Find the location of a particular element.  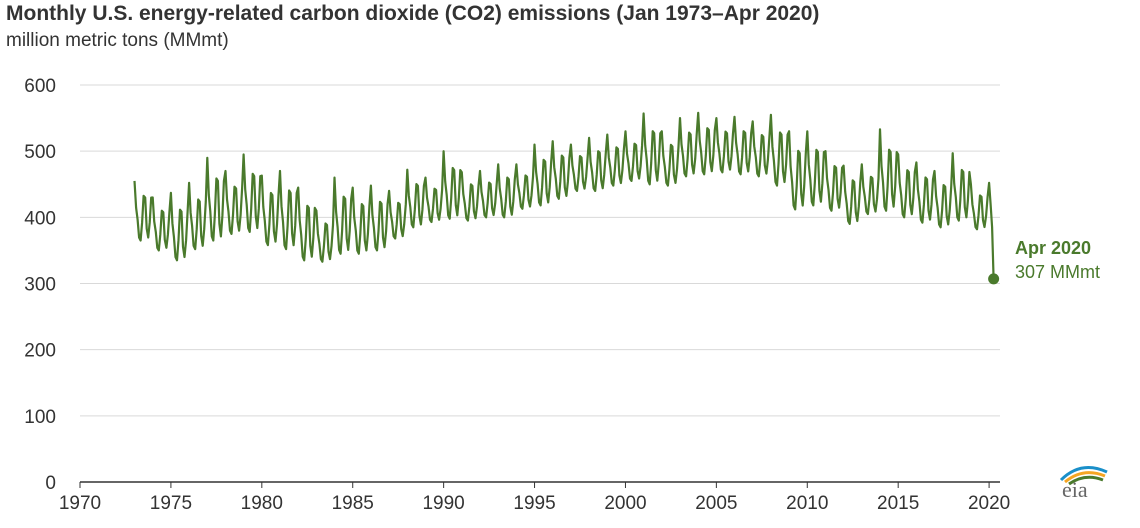

x-tick-label: 1990 is located at coordinates (443, 503).